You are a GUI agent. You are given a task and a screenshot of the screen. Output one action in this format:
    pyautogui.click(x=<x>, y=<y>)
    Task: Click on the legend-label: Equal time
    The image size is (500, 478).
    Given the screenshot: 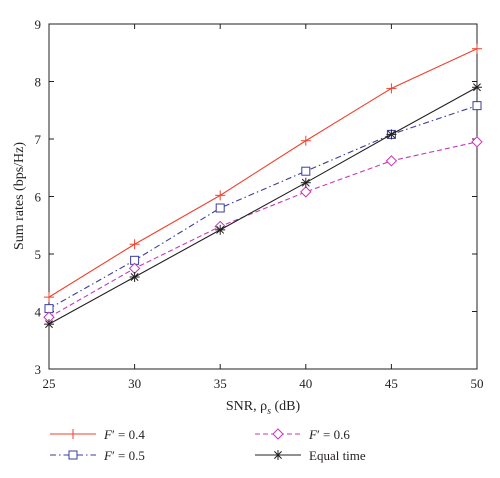 What is the action you would take?
    pyautogui.click(x=337, y=455)
    